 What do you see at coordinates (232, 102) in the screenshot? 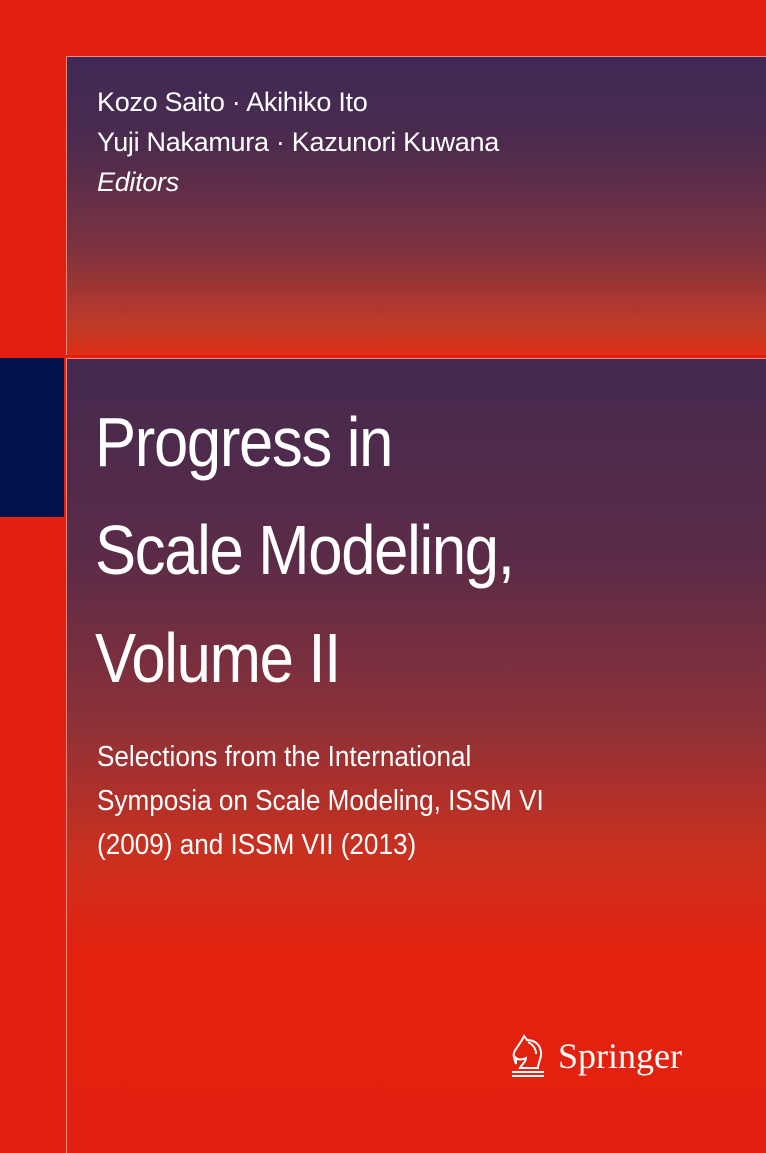
I see `author-line: Kozo Saito · Akihiko Ito` at bounding box center [232, 102].